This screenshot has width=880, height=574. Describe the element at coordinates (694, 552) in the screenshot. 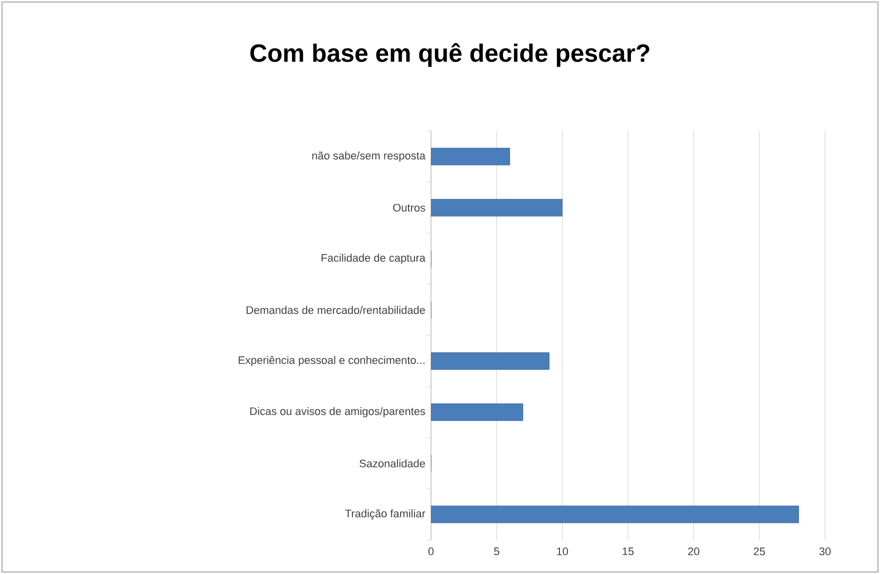

I see `x-tick-label: 20` at that location.